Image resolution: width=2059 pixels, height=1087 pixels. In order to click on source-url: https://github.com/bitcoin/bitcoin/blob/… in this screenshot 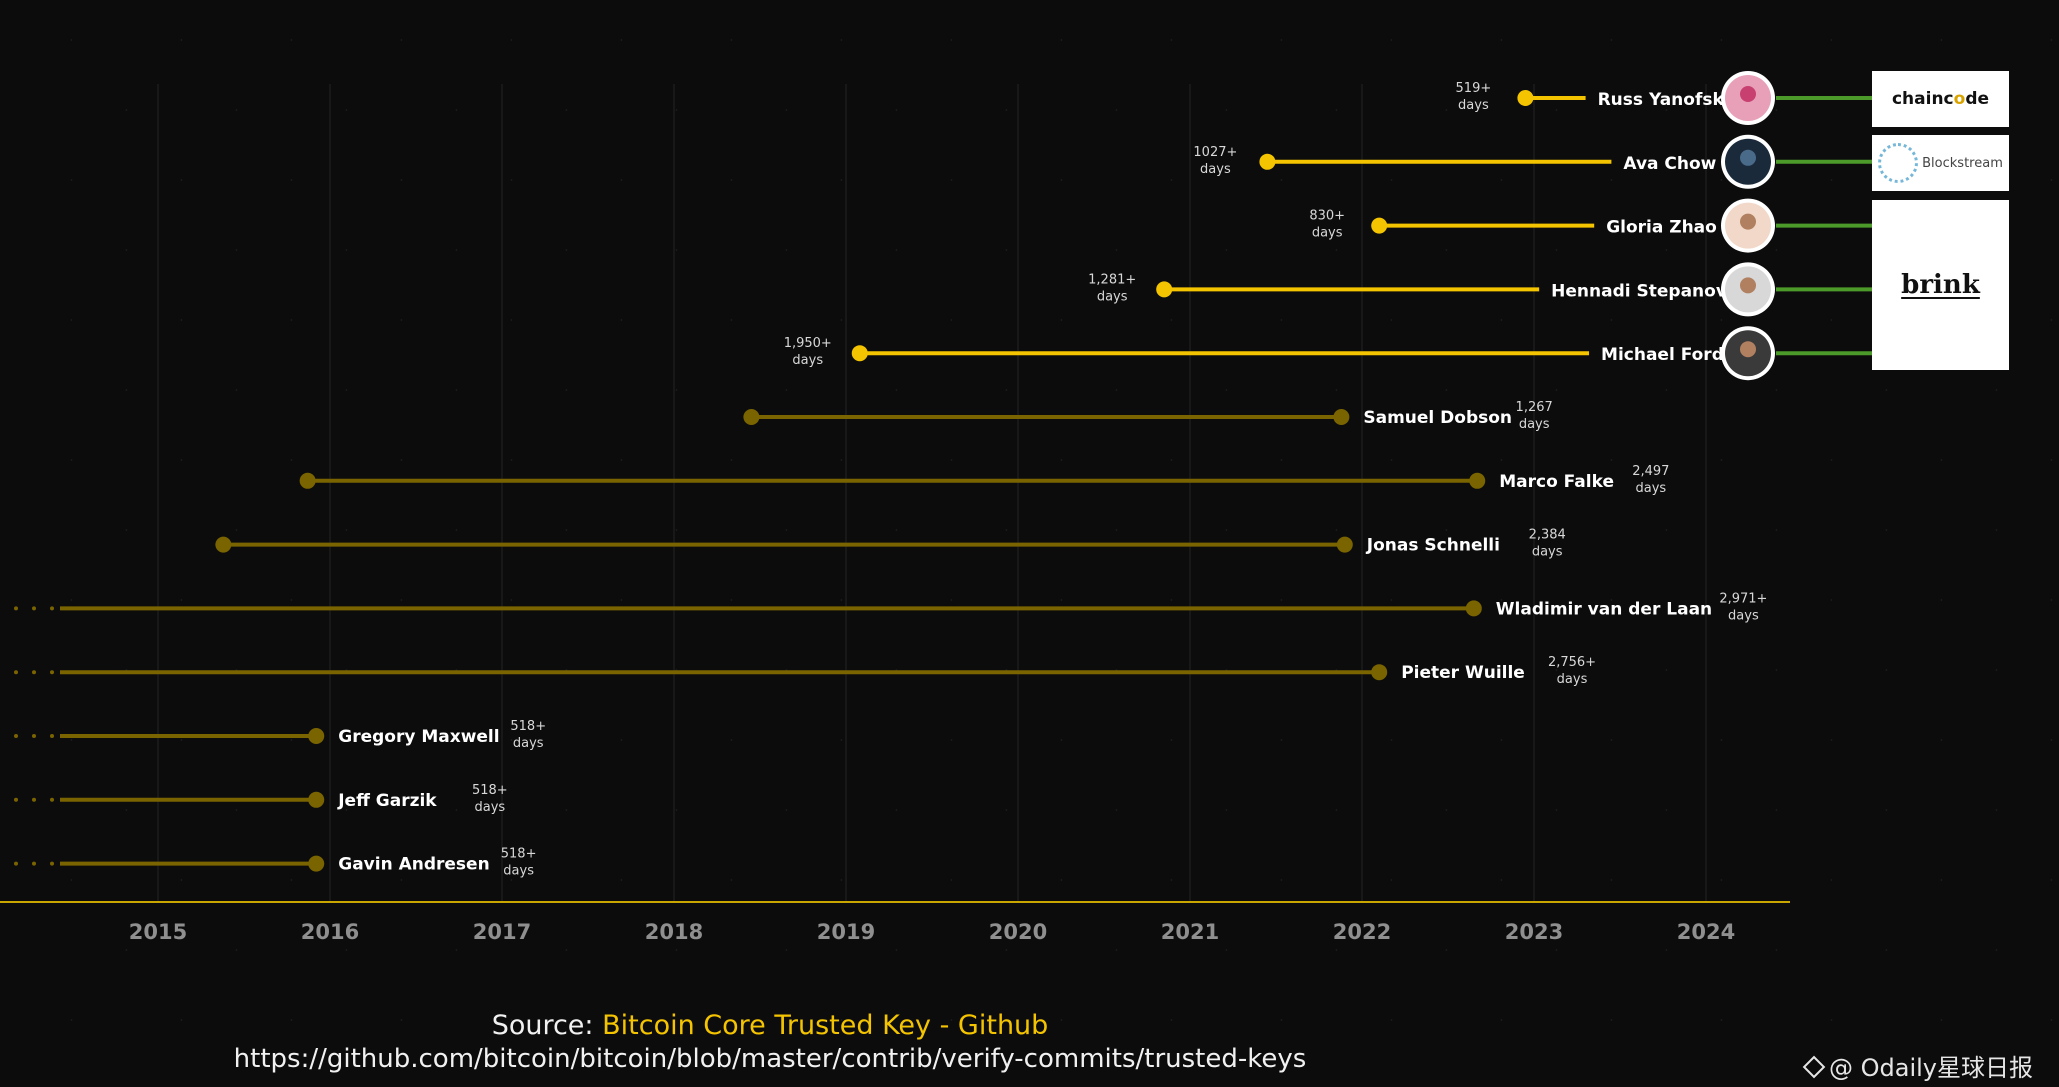, I will do `click(770, 1059)`.